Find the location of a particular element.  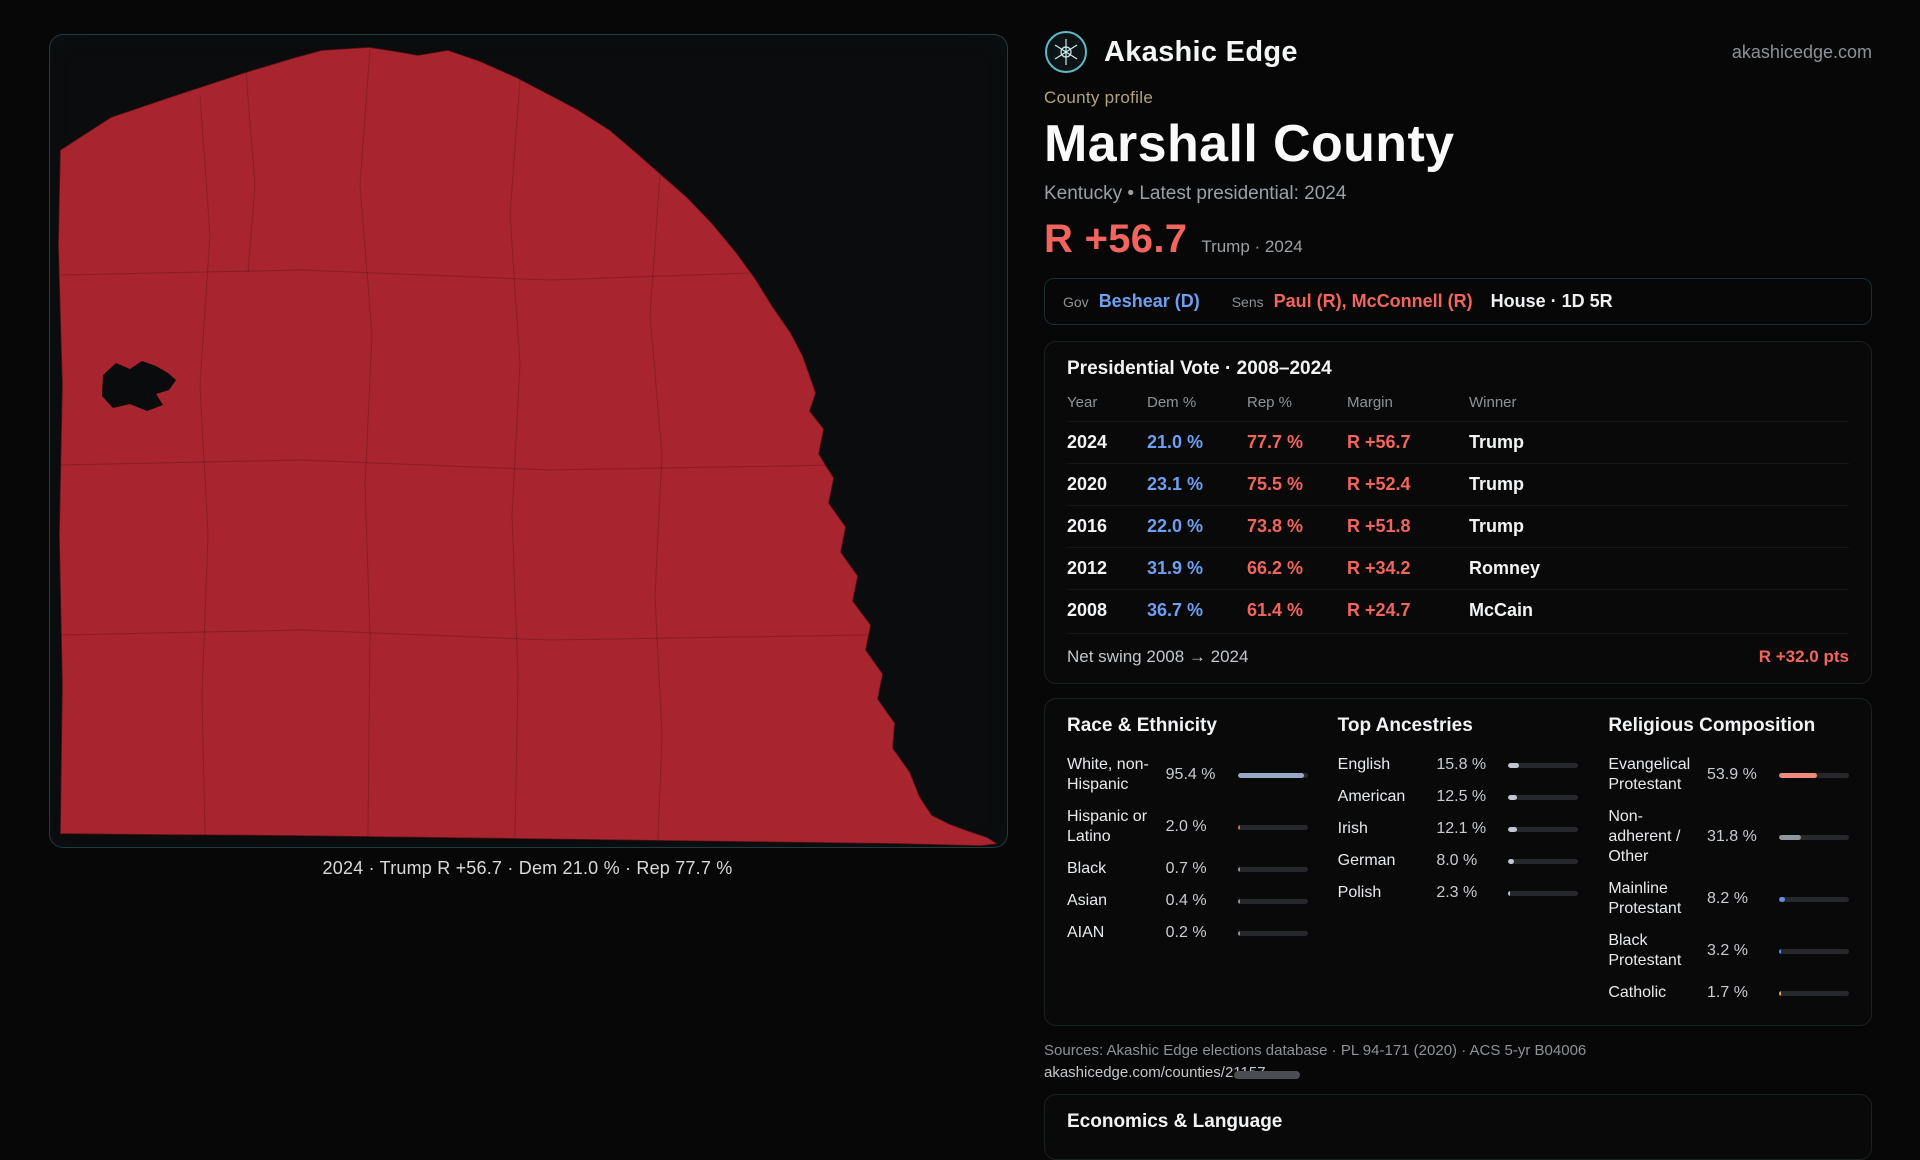

cell-year: 2012 is located at coordinates (1087, 568).